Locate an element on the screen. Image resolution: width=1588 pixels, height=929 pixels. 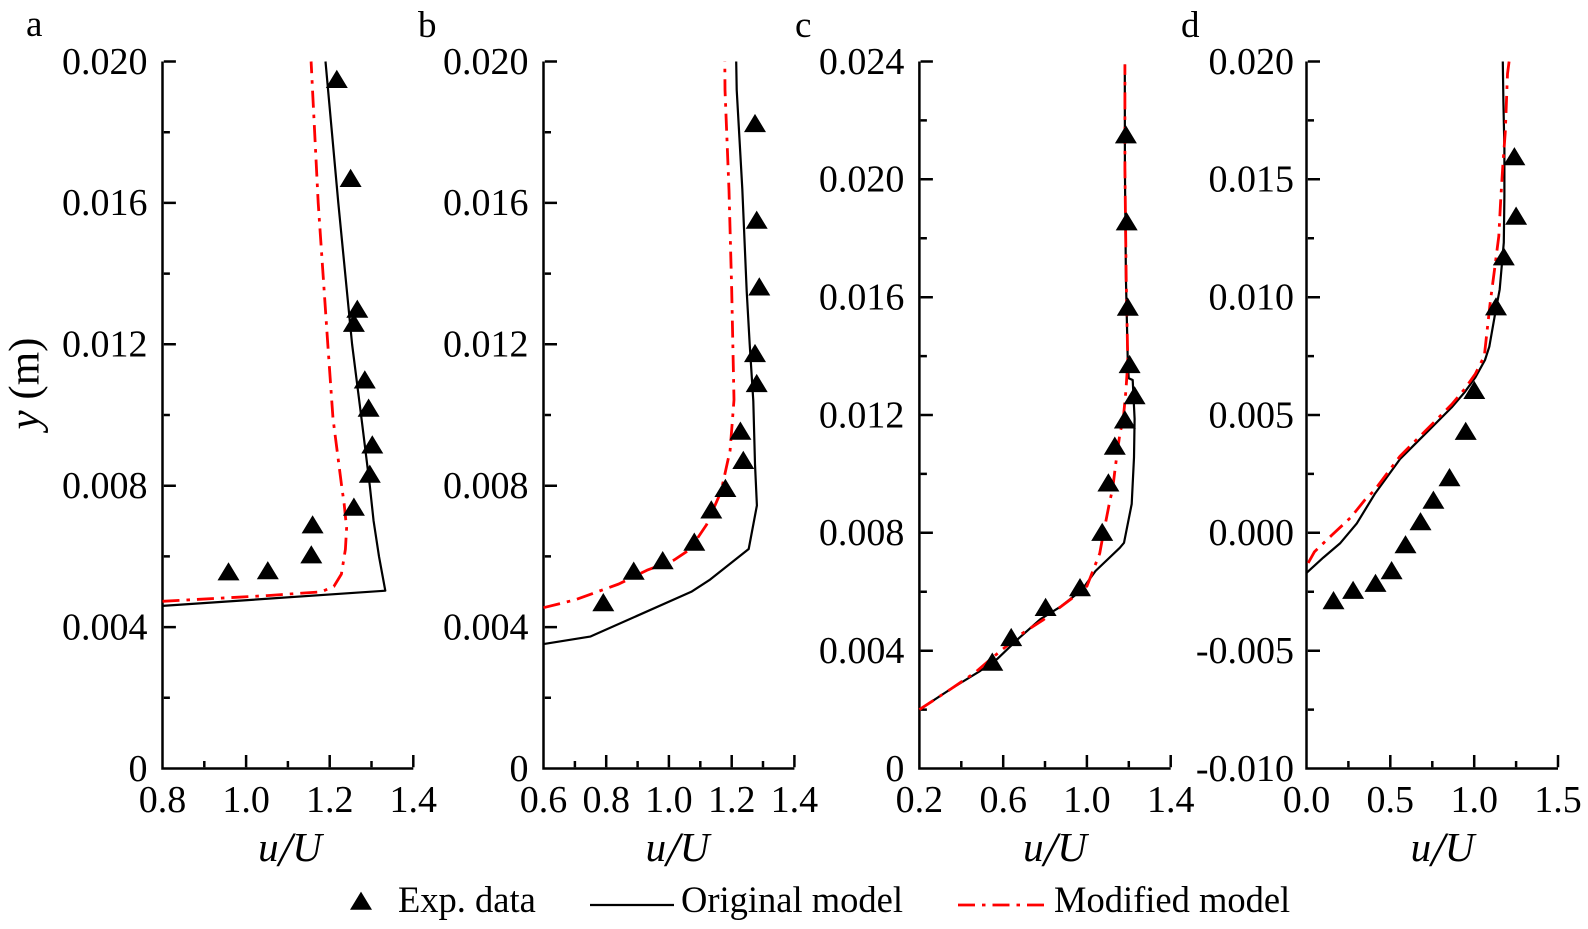
svg-text: Exp. data is located at coordinates (467, 899).